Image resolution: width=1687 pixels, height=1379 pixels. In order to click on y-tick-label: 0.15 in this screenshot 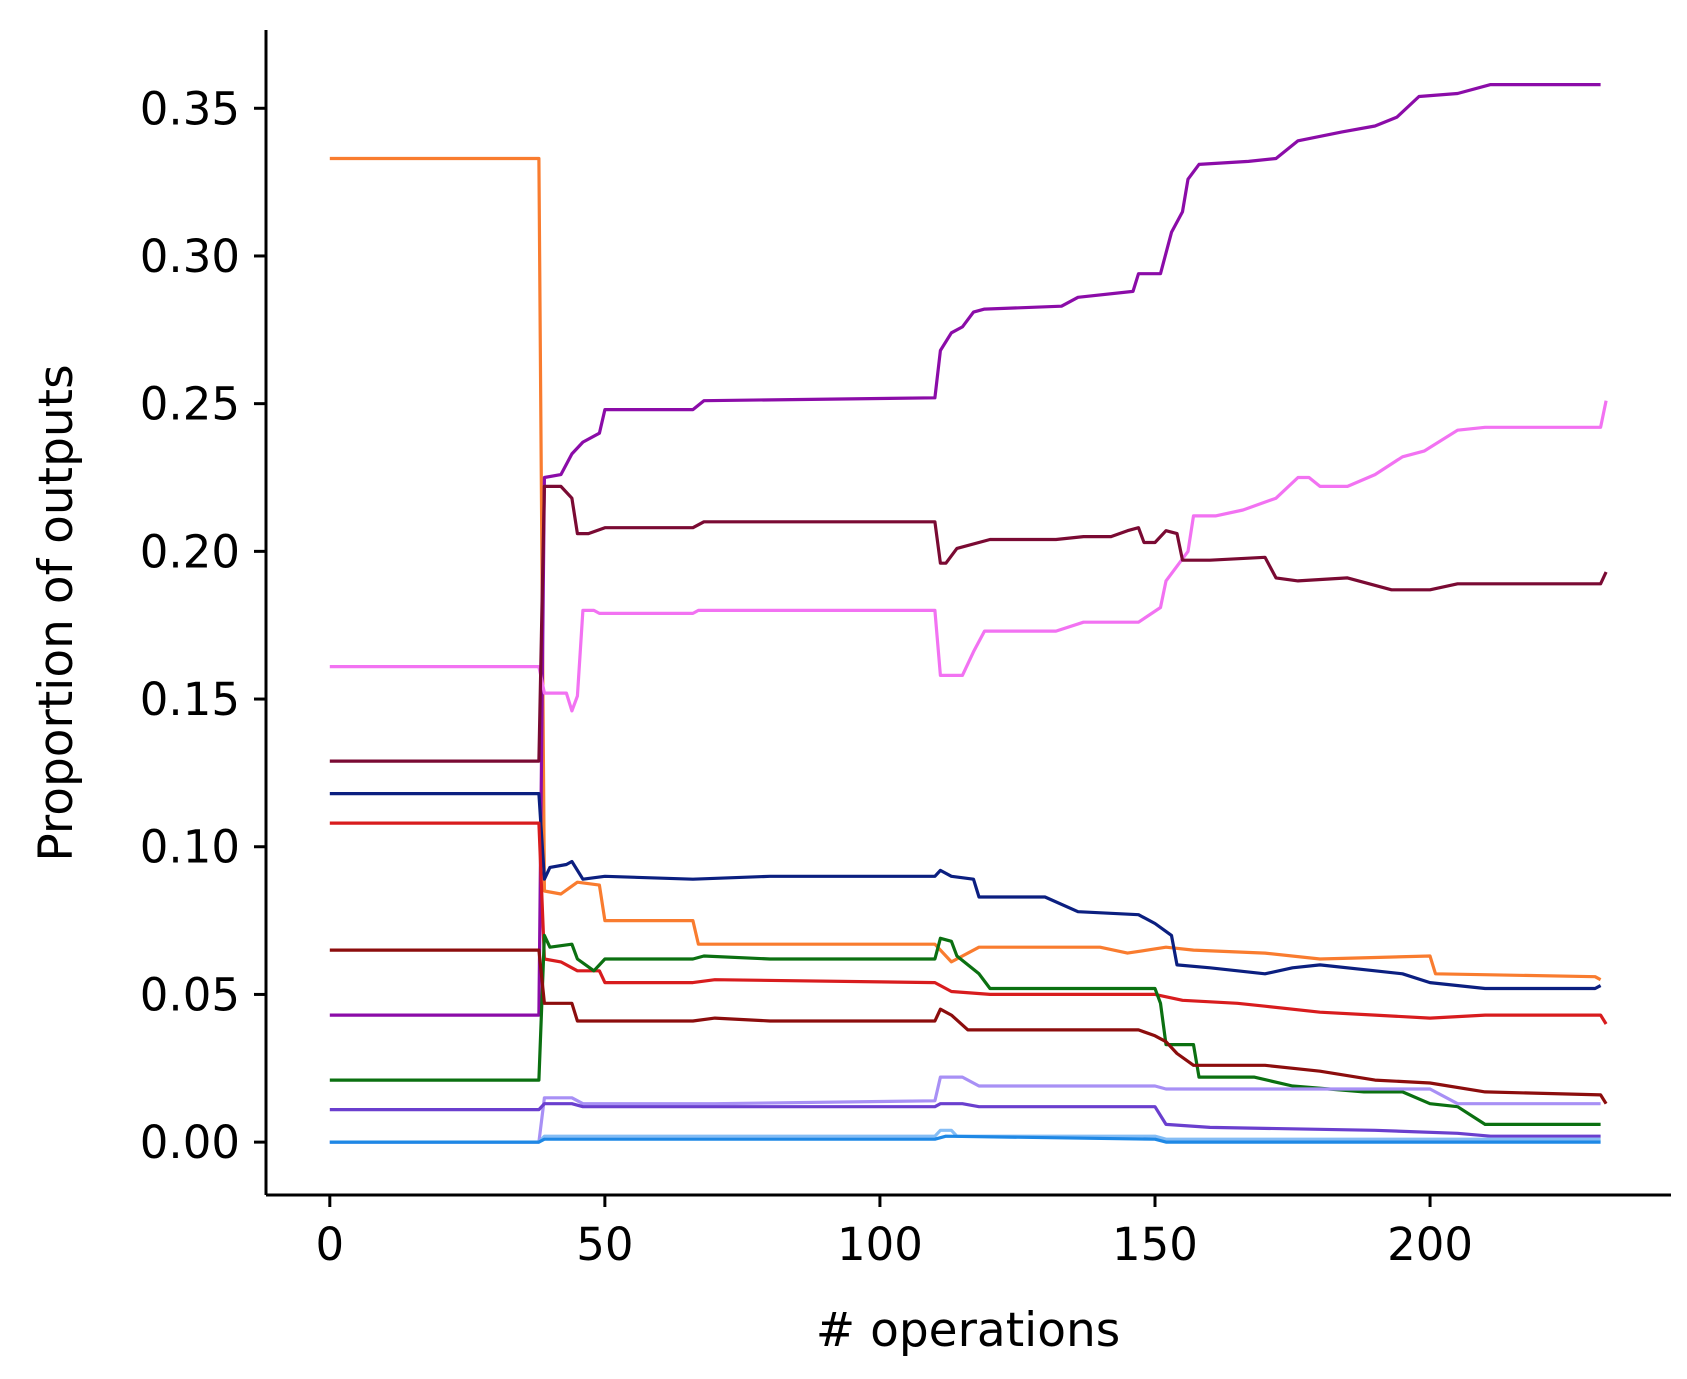, I will do `click(190, 699)`.